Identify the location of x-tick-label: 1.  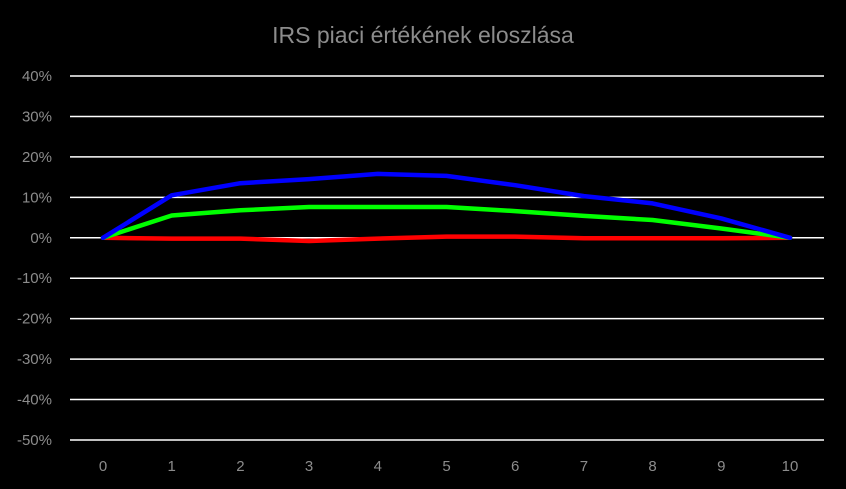
(172, 466).